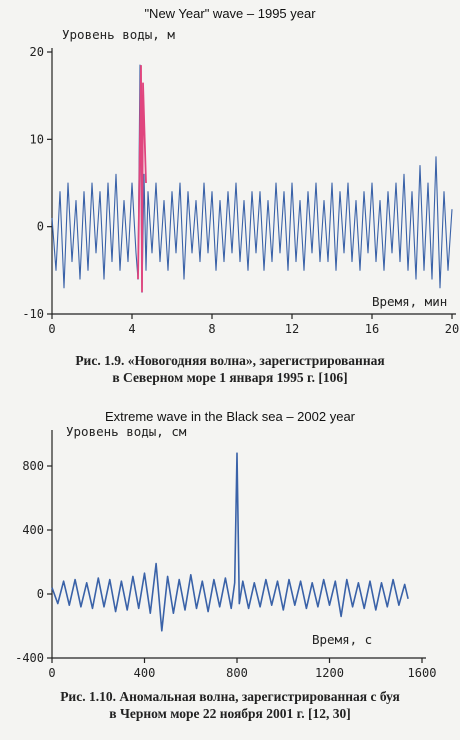 Image resolution: width=460 pixels, height=740 pixels. What do you see at coordinates (409, 301) in the screenshot?
I see `chart1-xlabel: Время, мин` at bounding box center [409, 301].